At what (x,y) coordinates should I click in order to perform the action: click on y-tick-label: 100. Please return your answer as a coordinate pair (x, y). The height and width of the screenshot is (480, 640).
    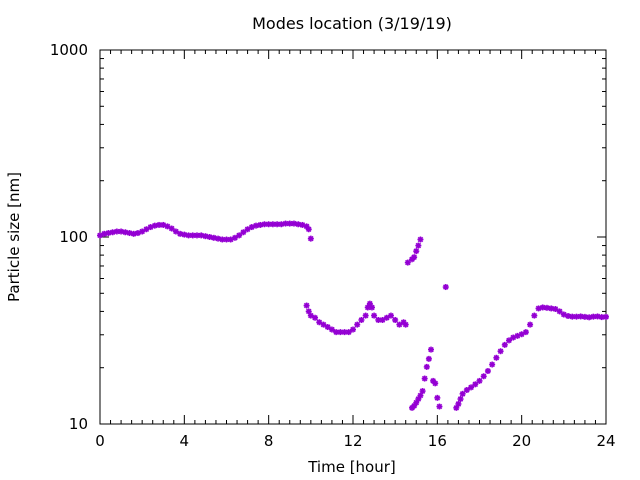
    Looking at the image, I should click on (73, 237).